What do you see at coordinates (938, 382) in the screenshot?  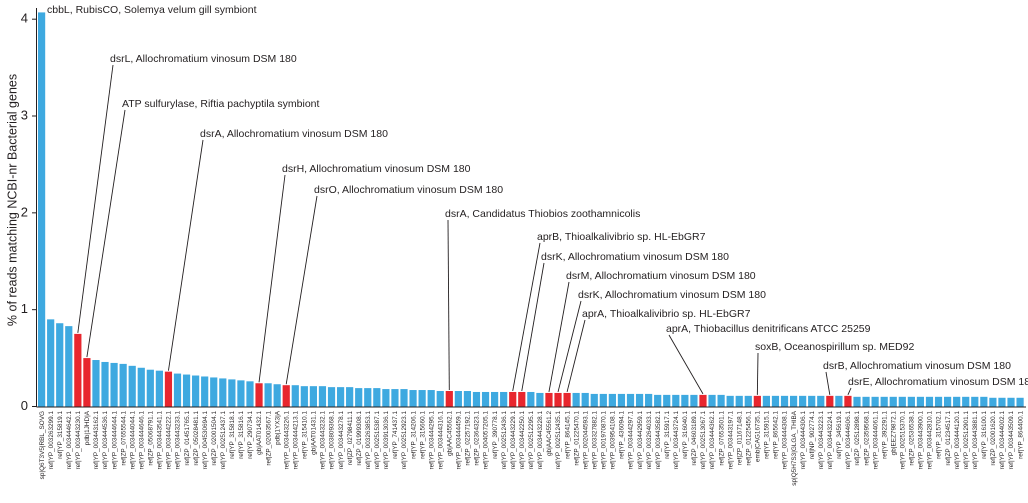 I see `annotation: dsrE, Allochromatium vinosum DSM 180` at bounding box center [938, 382].